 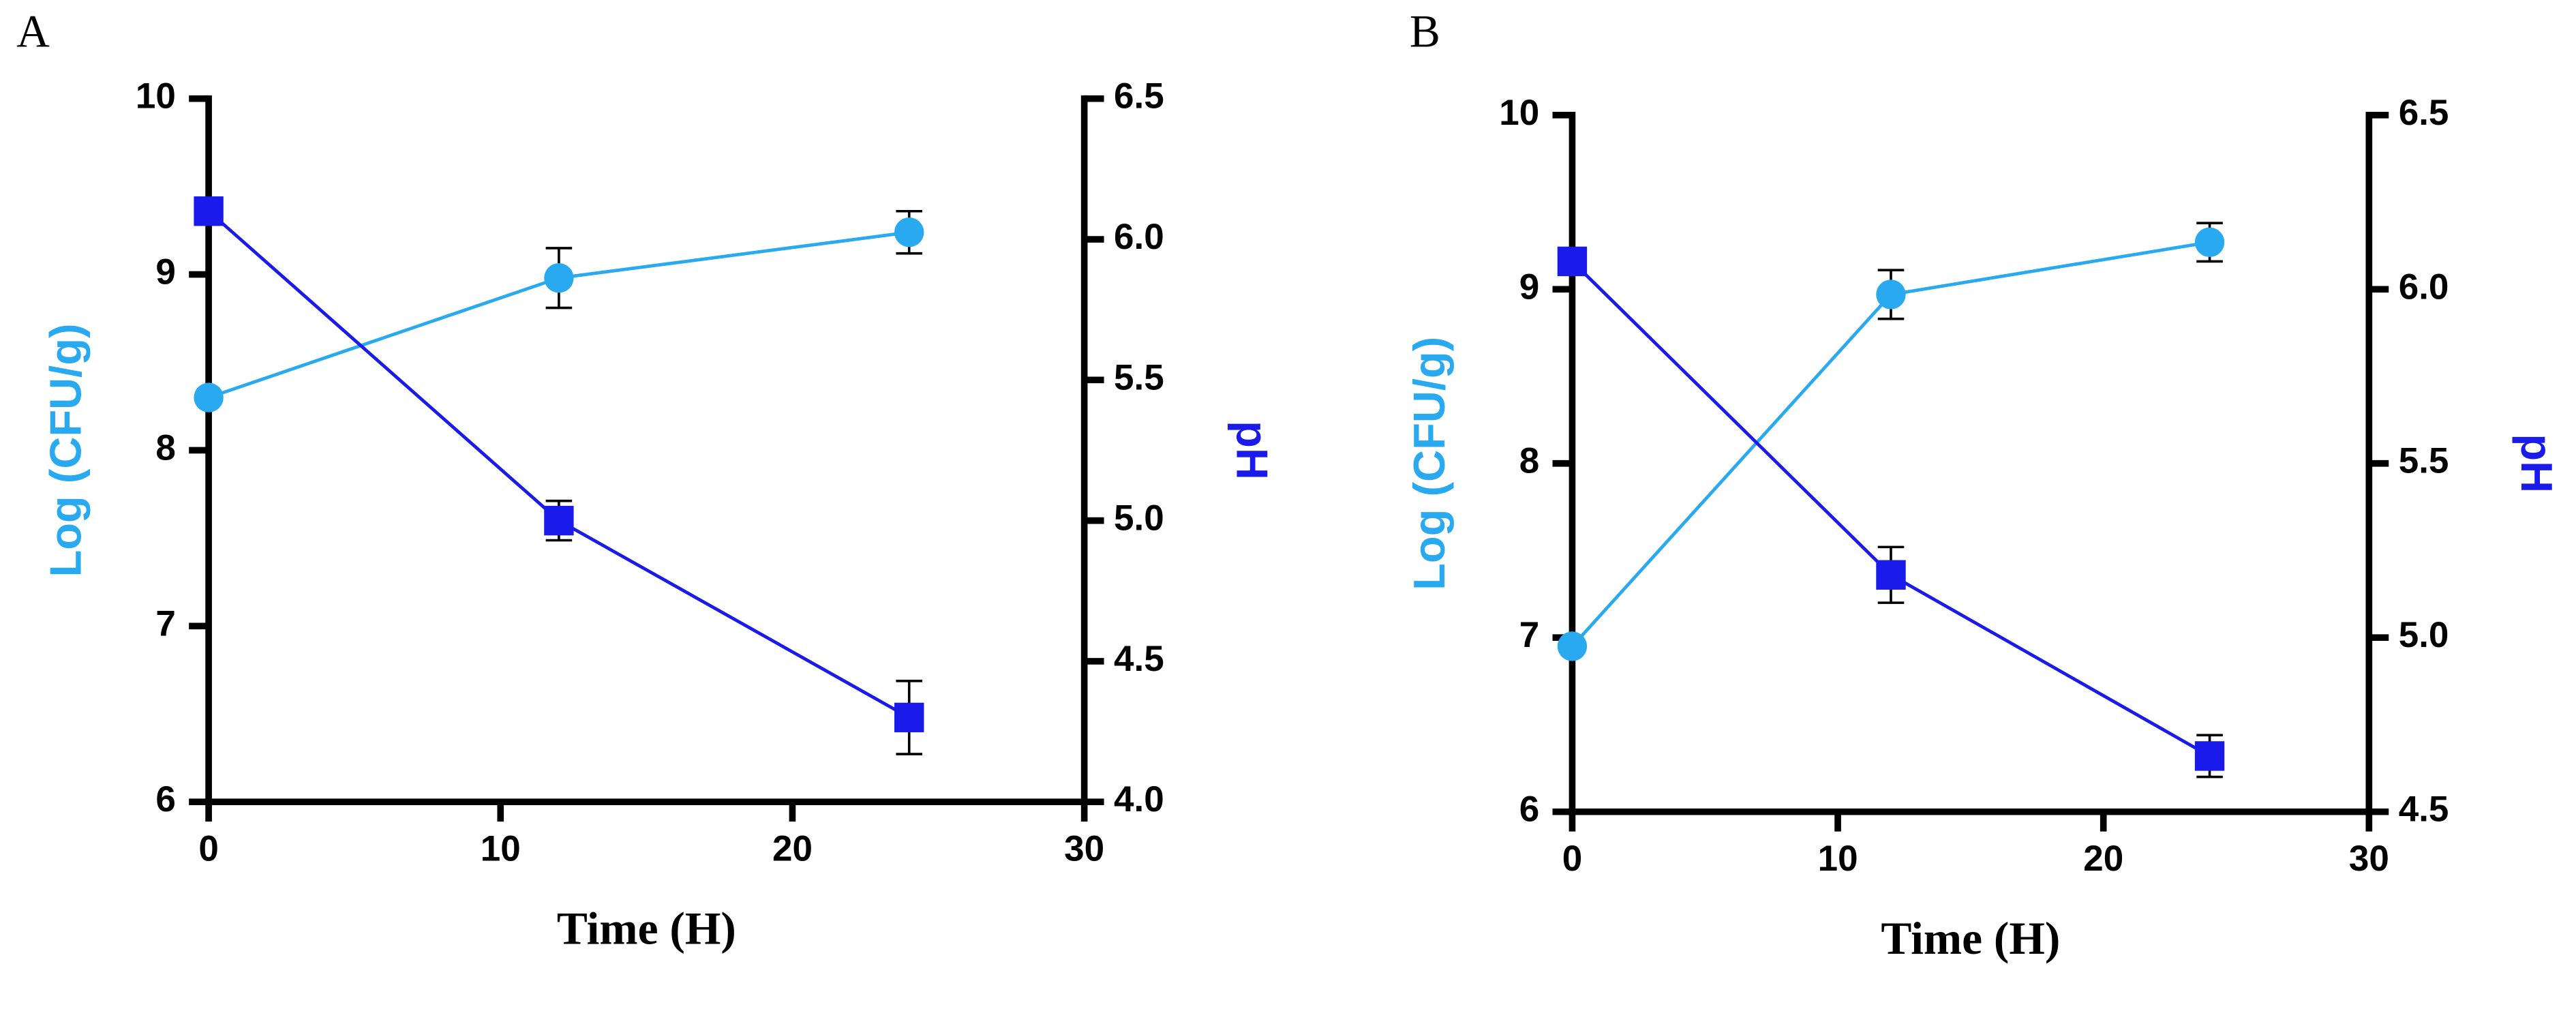 What do you see at coordinates (1139, 799) in the screenshot?
I see `y2-tick-label: 4.0` at bounding box center [1139, 799].